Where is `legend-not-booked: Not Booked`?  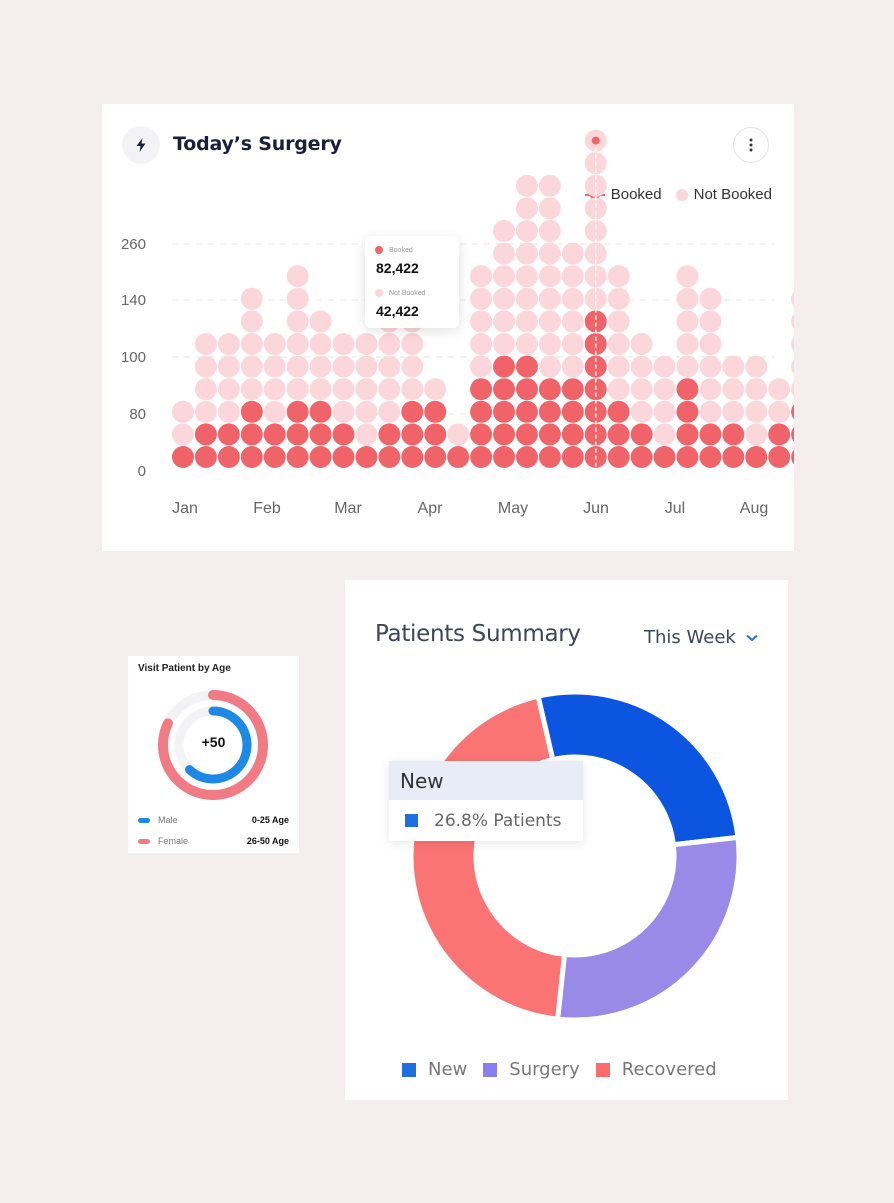
legend-not-booked: Not Booked is located at coordinates (723, 194).